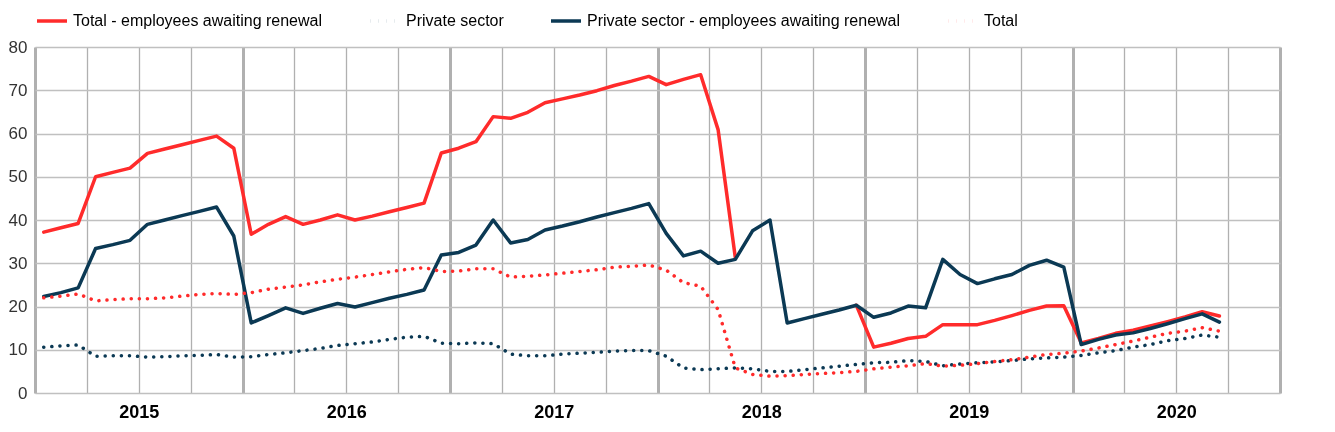  What do you see at coordinates (18, 90) in the screenshot?
I see `y-tick-label: 70` at bounding box center [18, 90].